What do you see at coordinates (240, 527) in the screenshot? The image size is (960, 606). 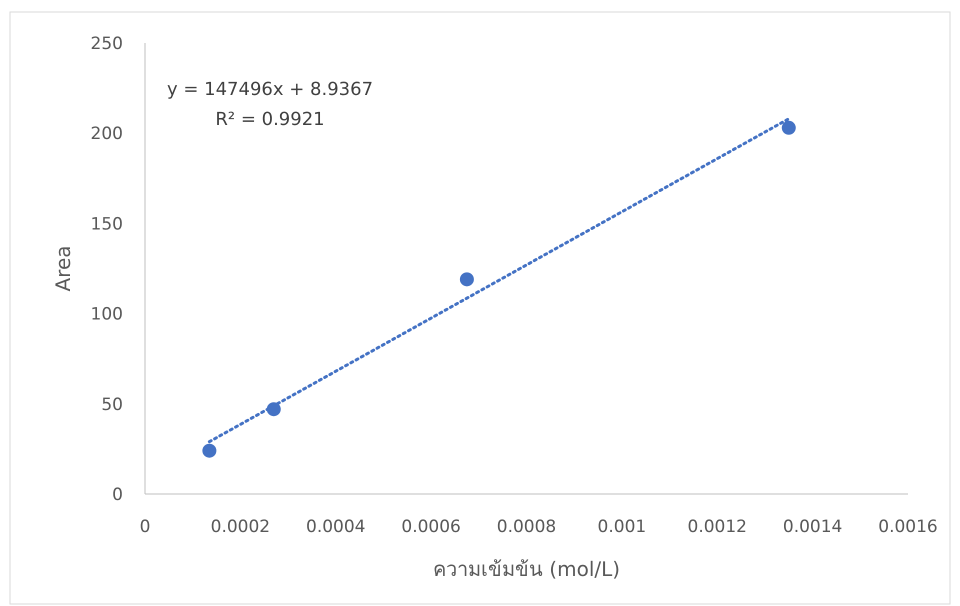 I see `x-tick-label: 0.0002` at bounding box center [240, 527].